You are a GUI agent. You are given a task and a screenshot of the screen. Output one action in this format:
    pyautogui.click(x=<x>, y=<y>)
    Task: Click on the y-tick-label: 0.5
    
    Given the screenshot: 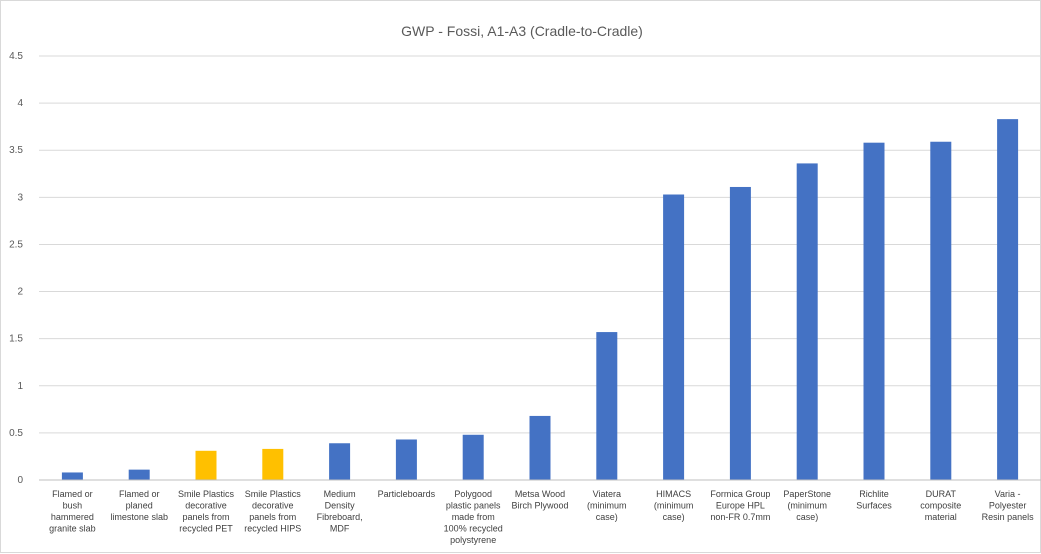 What is the action you would take?
    pyautogui.click(x=16, y=433)
    